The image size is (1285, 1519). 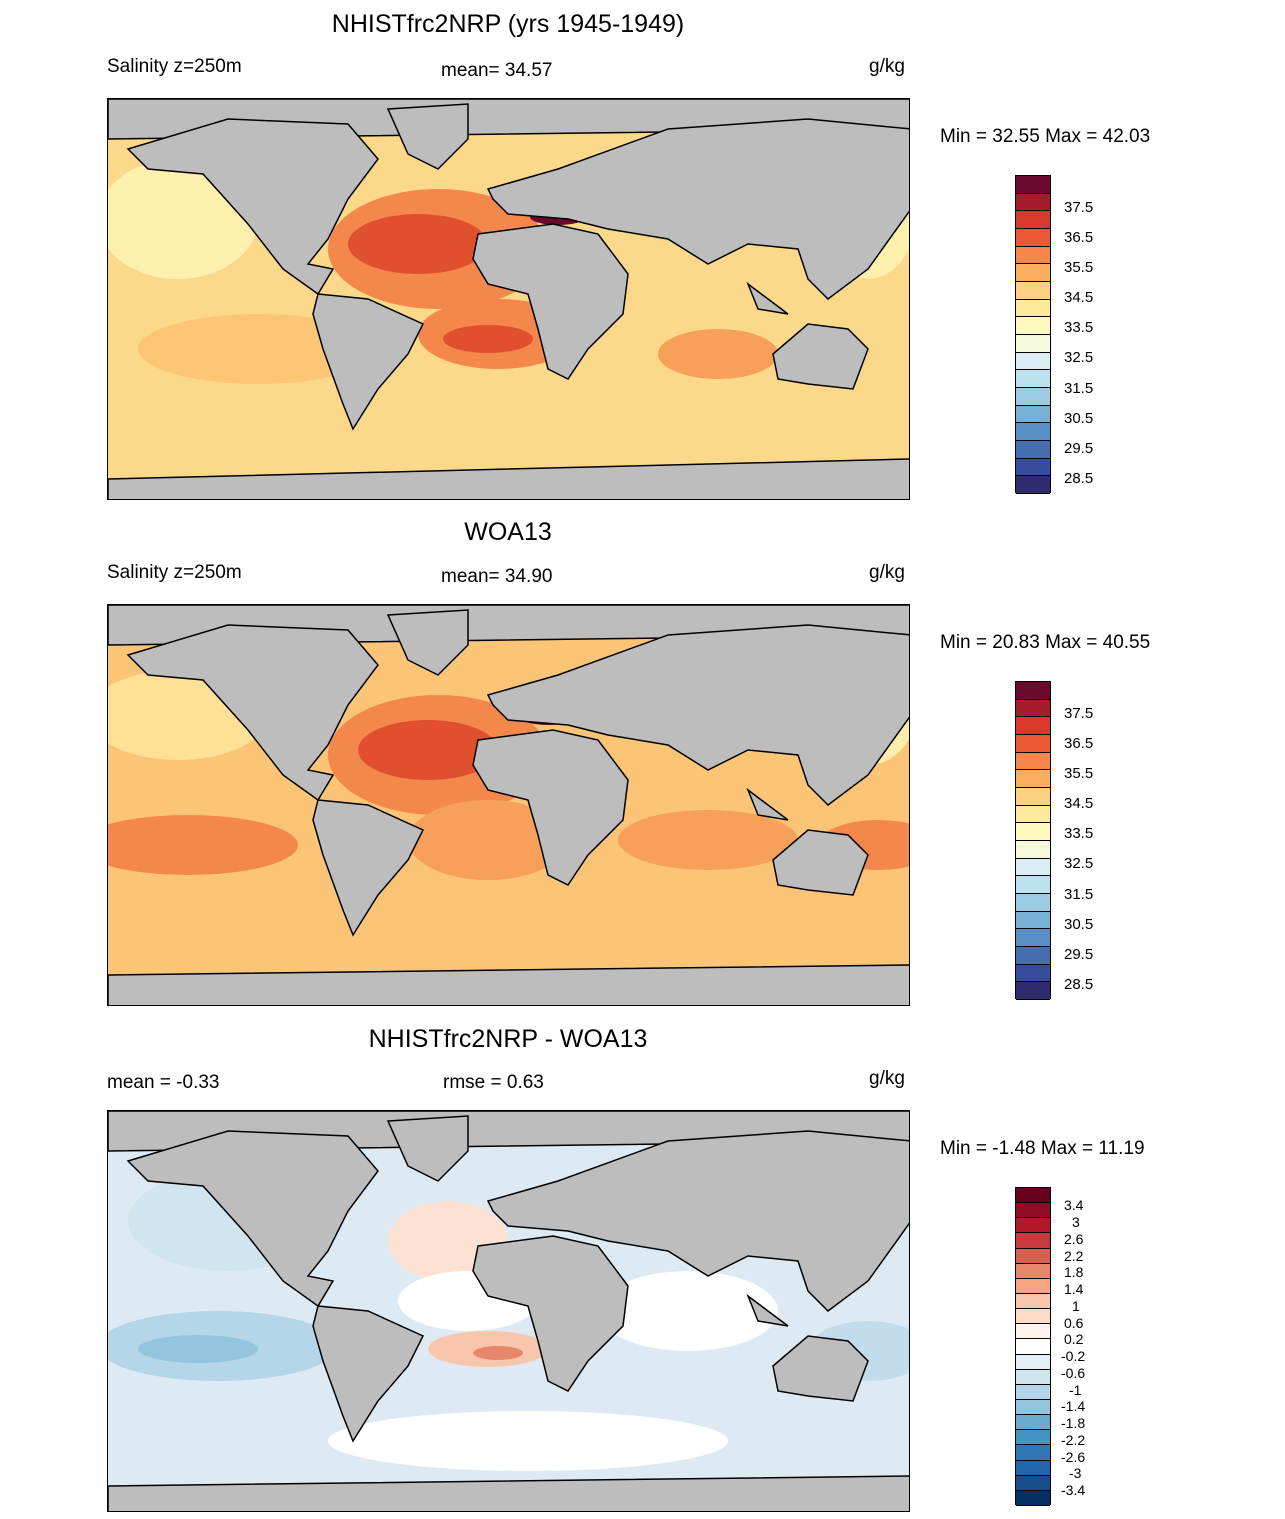 What do you see at coordinates (493, 1082) in the screenshot?
I see `panel-3-rmse-label: rmse = 0.63` at bounding box center [493, 1082].